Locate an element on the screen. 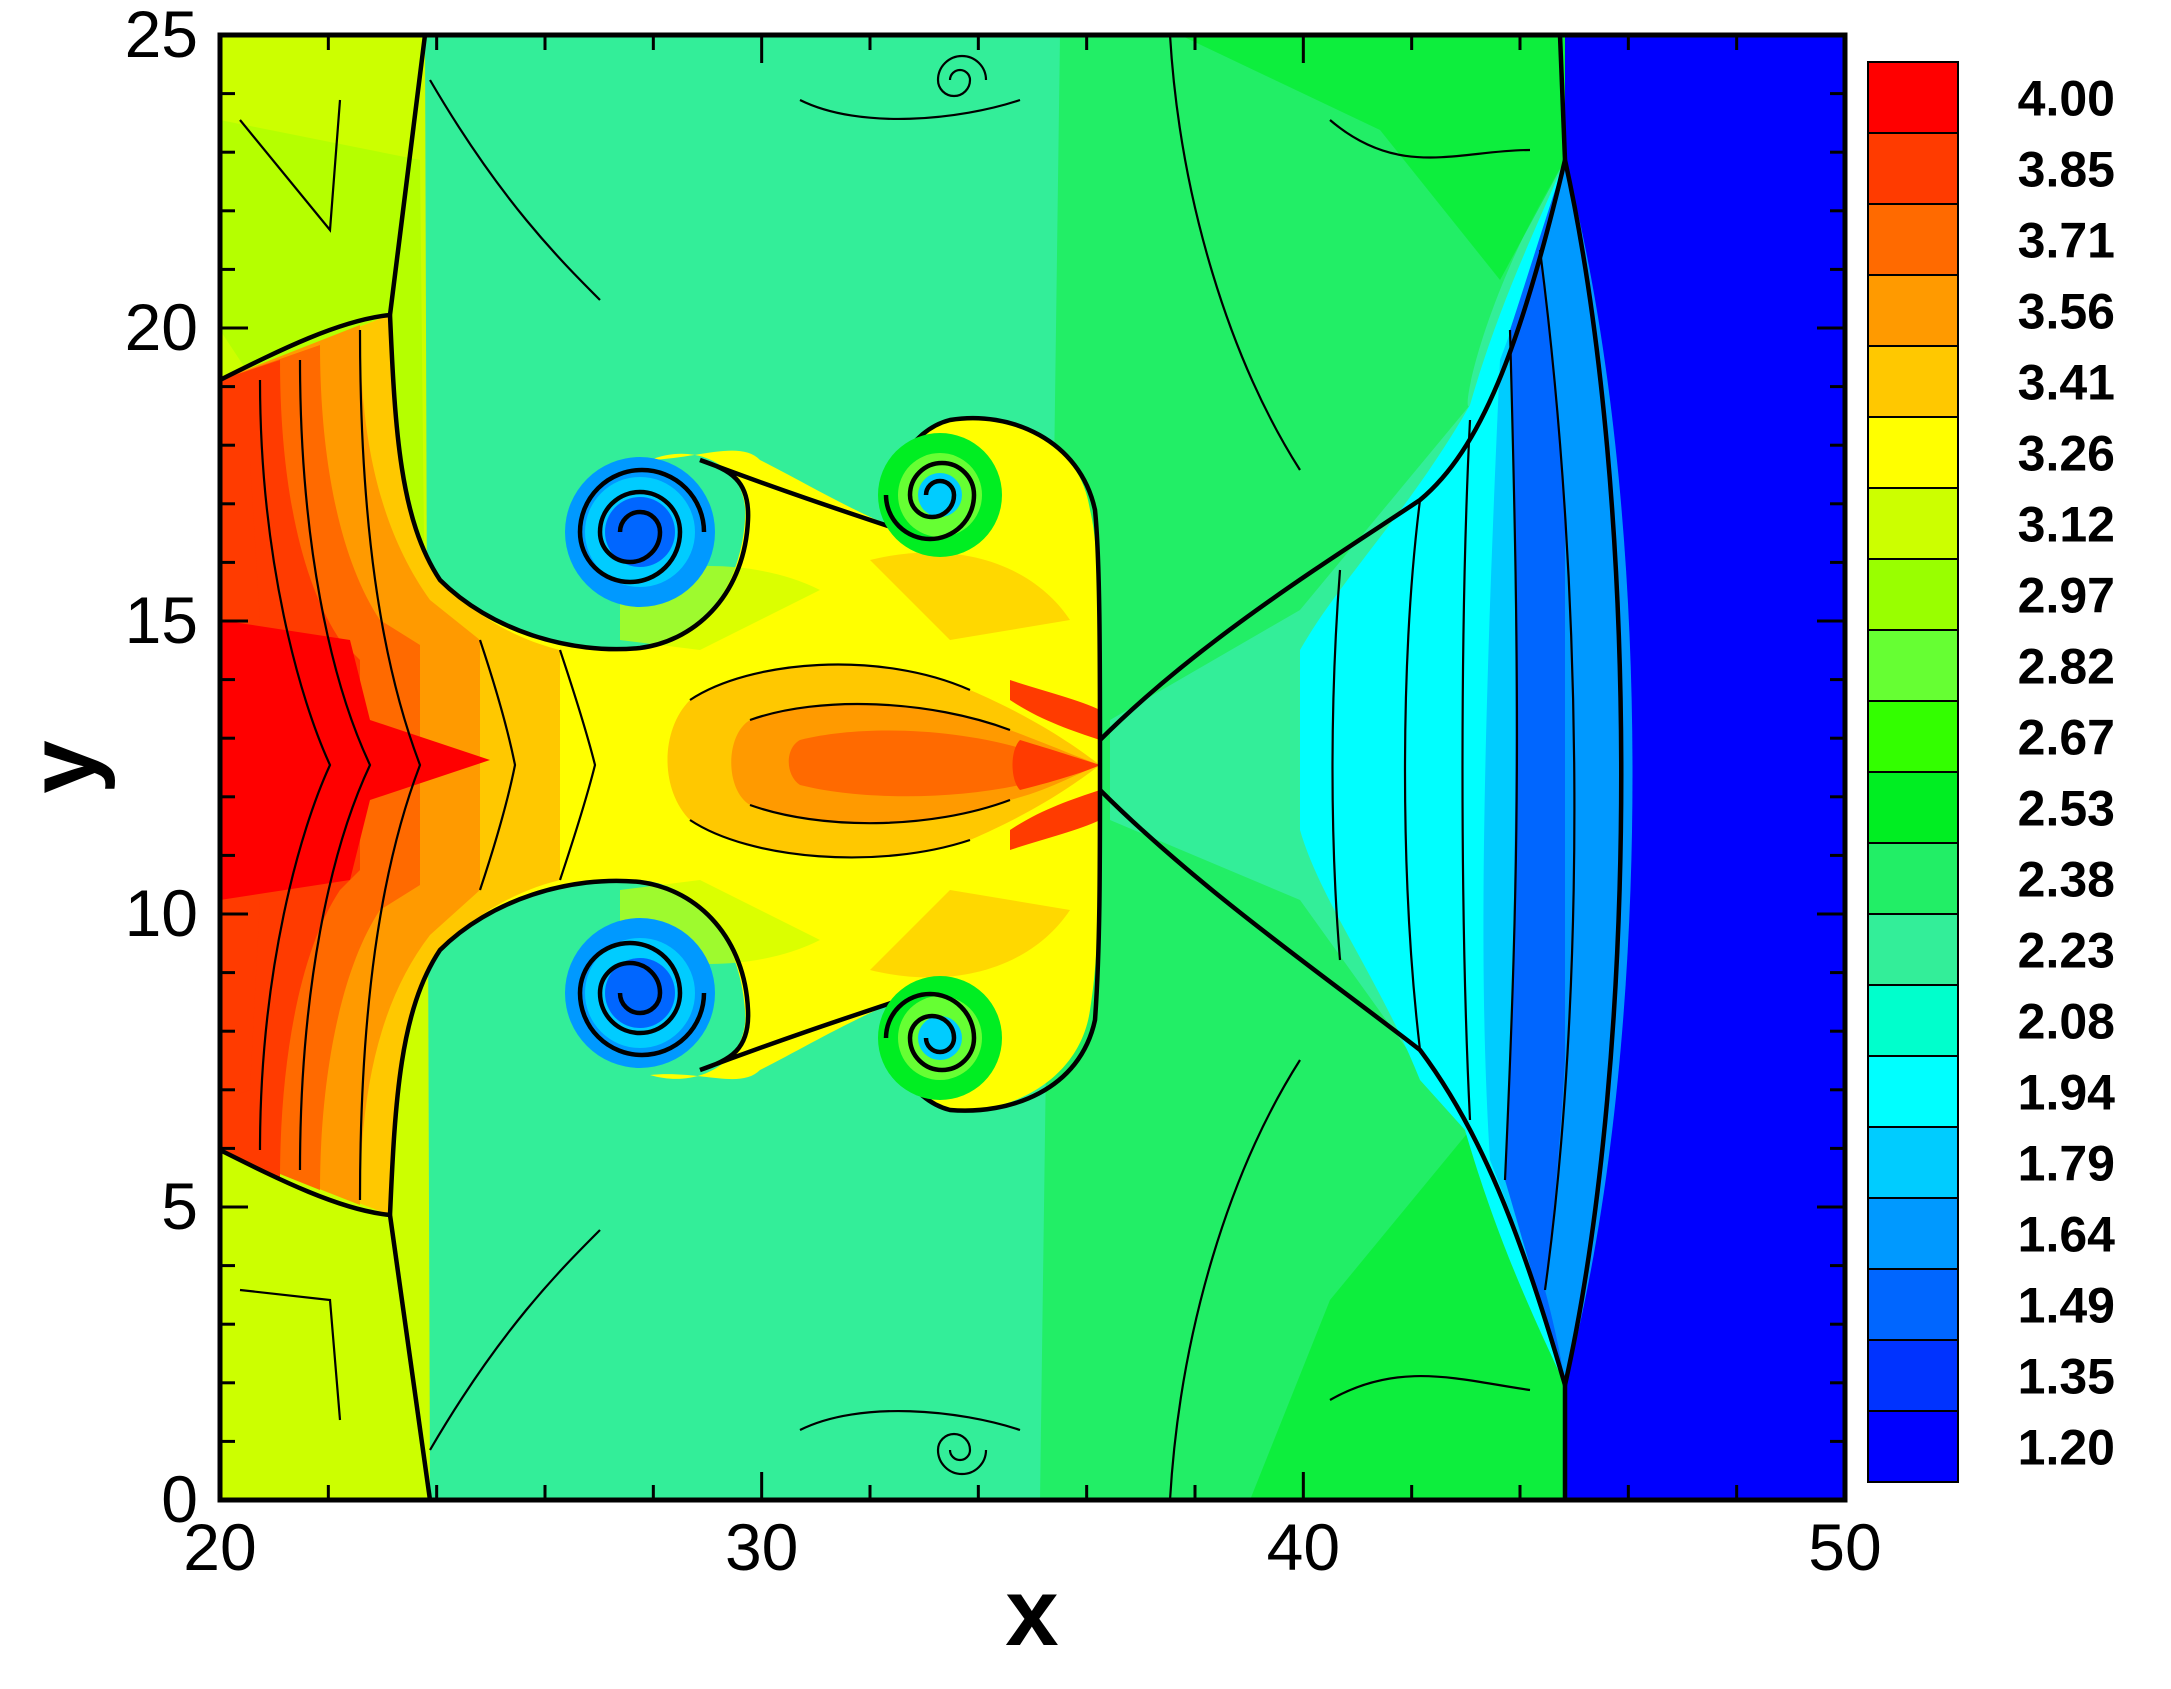  x-axis-title: x is located at coordinates (1031, 1612).